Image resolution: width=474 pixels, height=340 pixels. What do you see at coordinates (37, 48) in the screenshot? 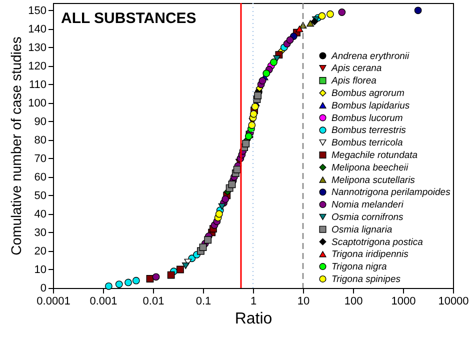
I see `y-tick-label: 130` at bounding box center [37, 48].